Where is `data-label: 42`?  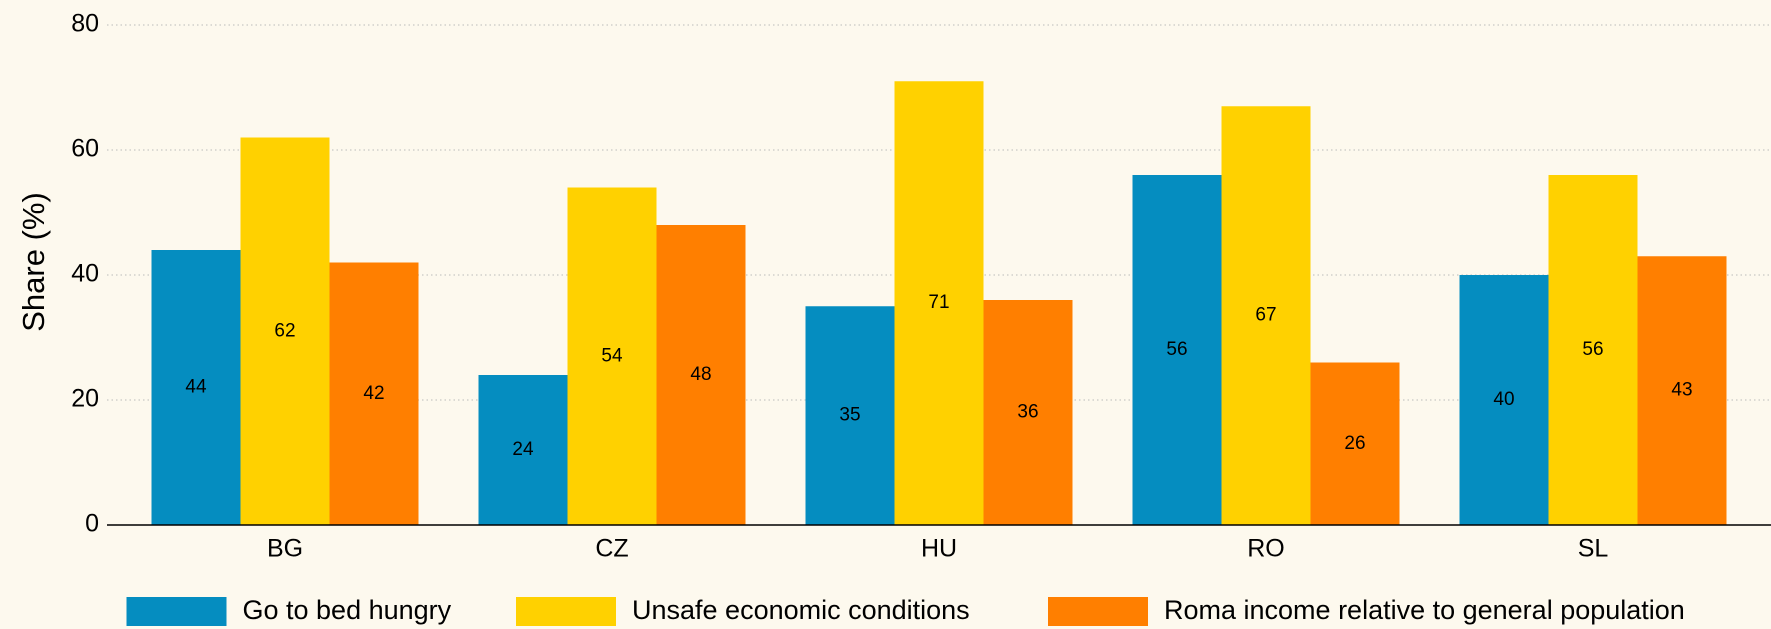
data-label: 42 is located at coordinates (373, 393).